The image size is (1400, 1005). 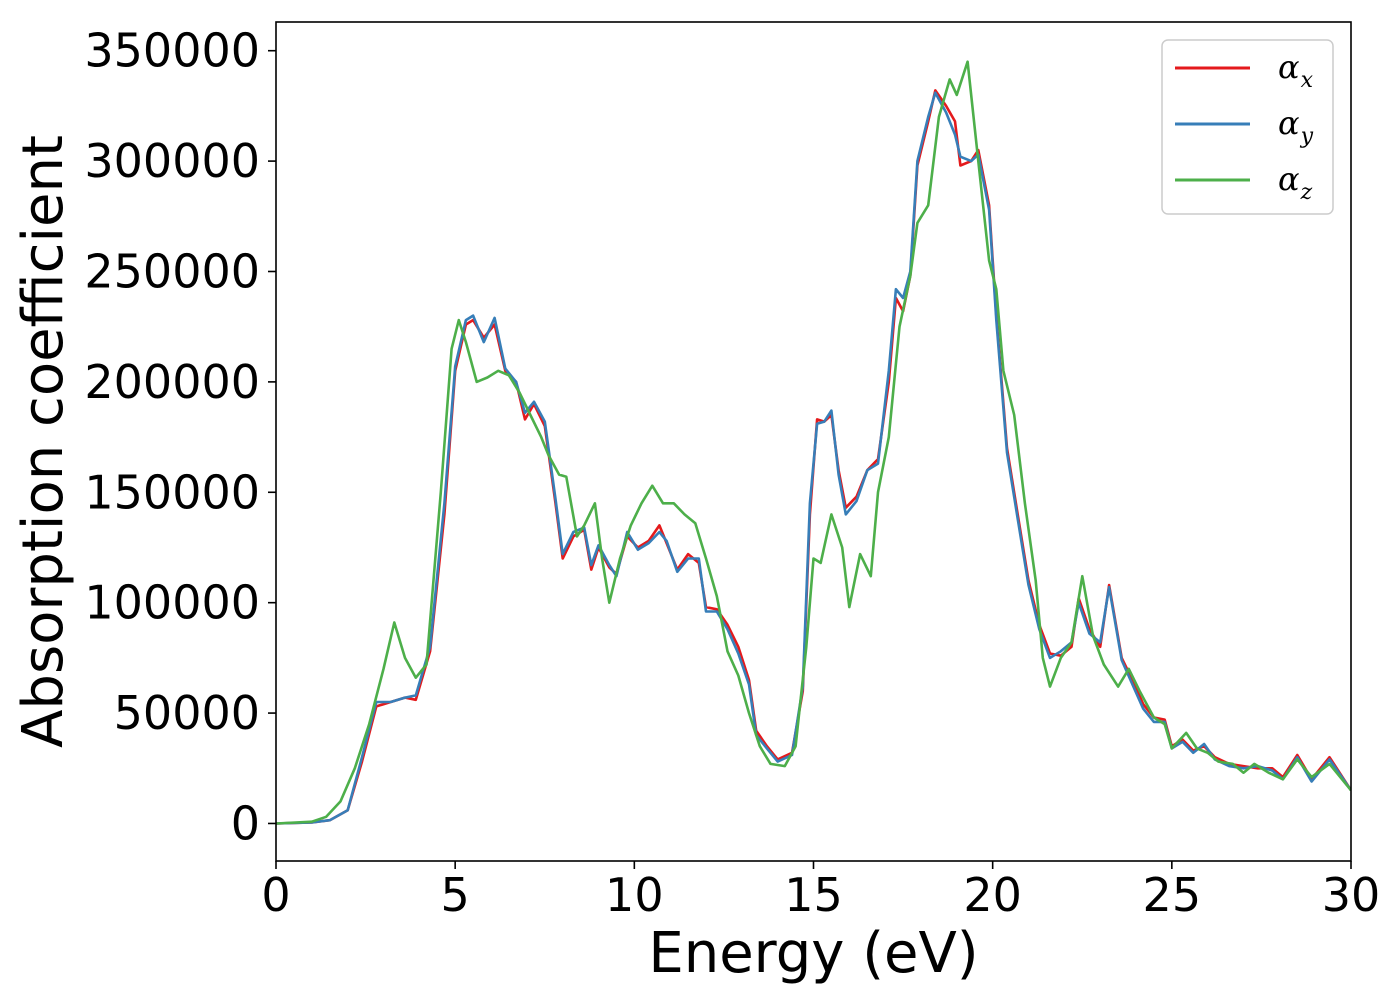 I want to click on legend-box, so click(x=1247, y=127).